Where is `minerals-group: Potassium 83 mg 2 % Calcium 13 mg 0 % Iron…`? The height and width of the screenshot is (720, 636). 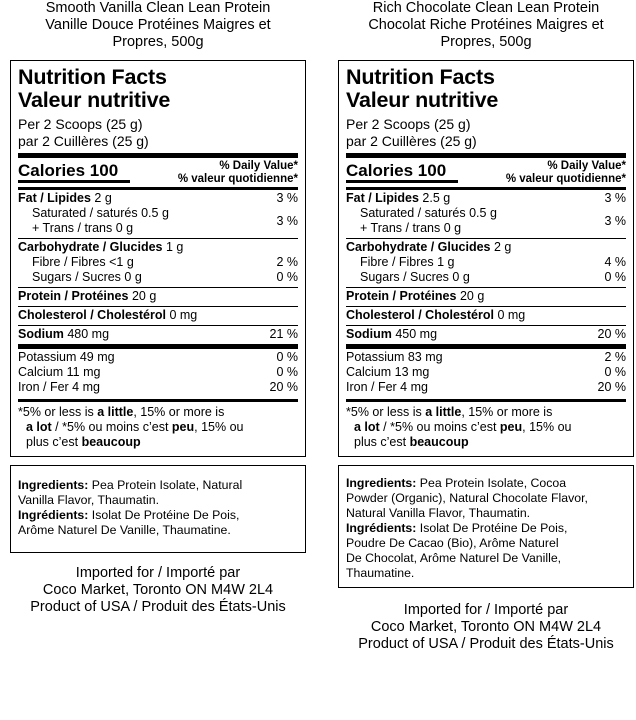
minerals-group: Potassium 83 mg 2 % Calcium 13 mg 0 % Iron… is located at coordinates (486, 372).